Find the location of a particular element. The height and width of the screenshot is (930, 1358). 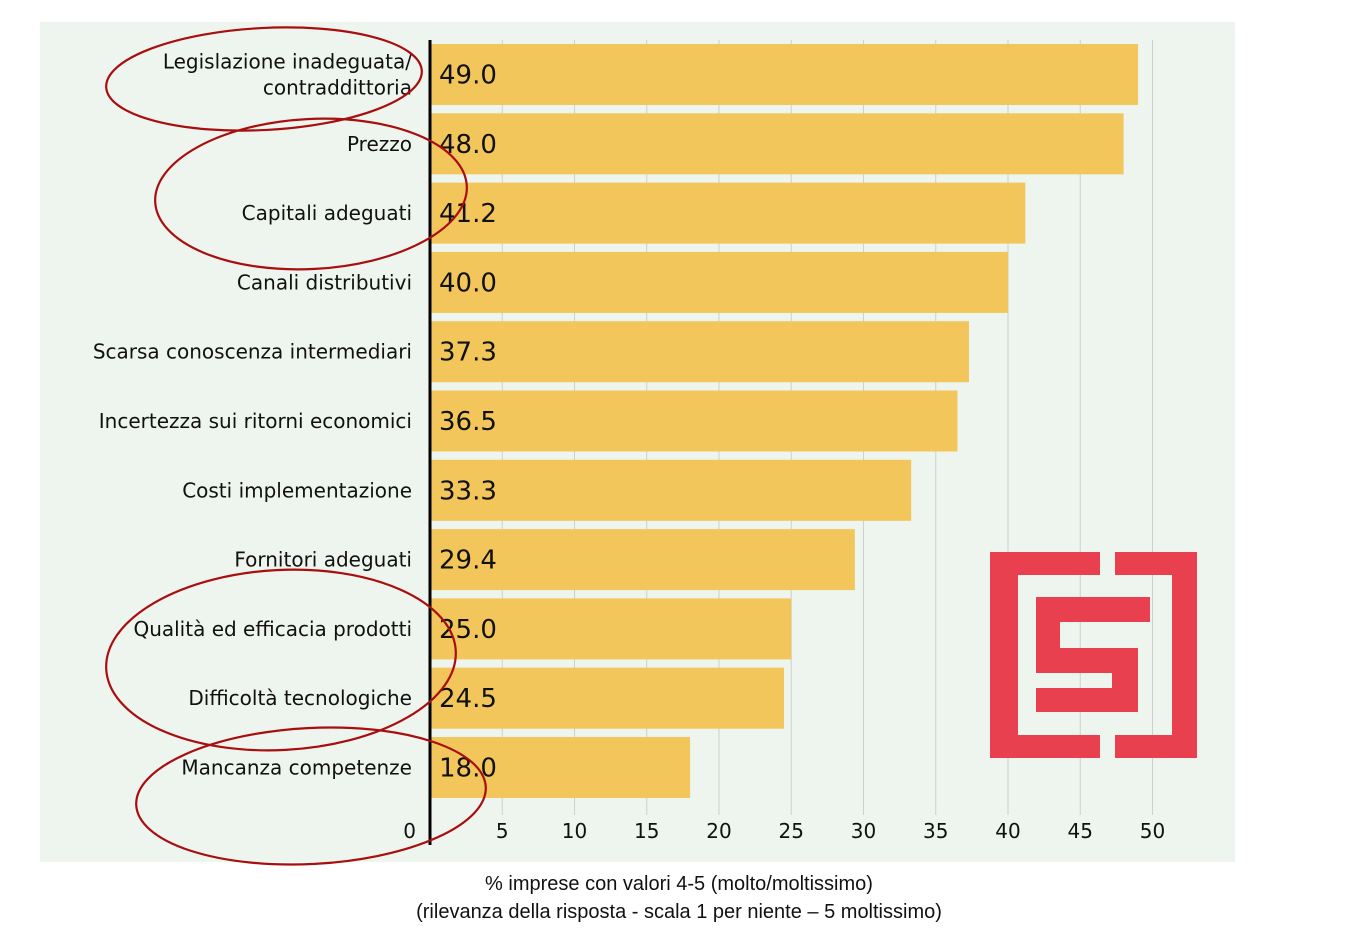

bar-value-label: 37.3 is located at coordinates (468, 353).